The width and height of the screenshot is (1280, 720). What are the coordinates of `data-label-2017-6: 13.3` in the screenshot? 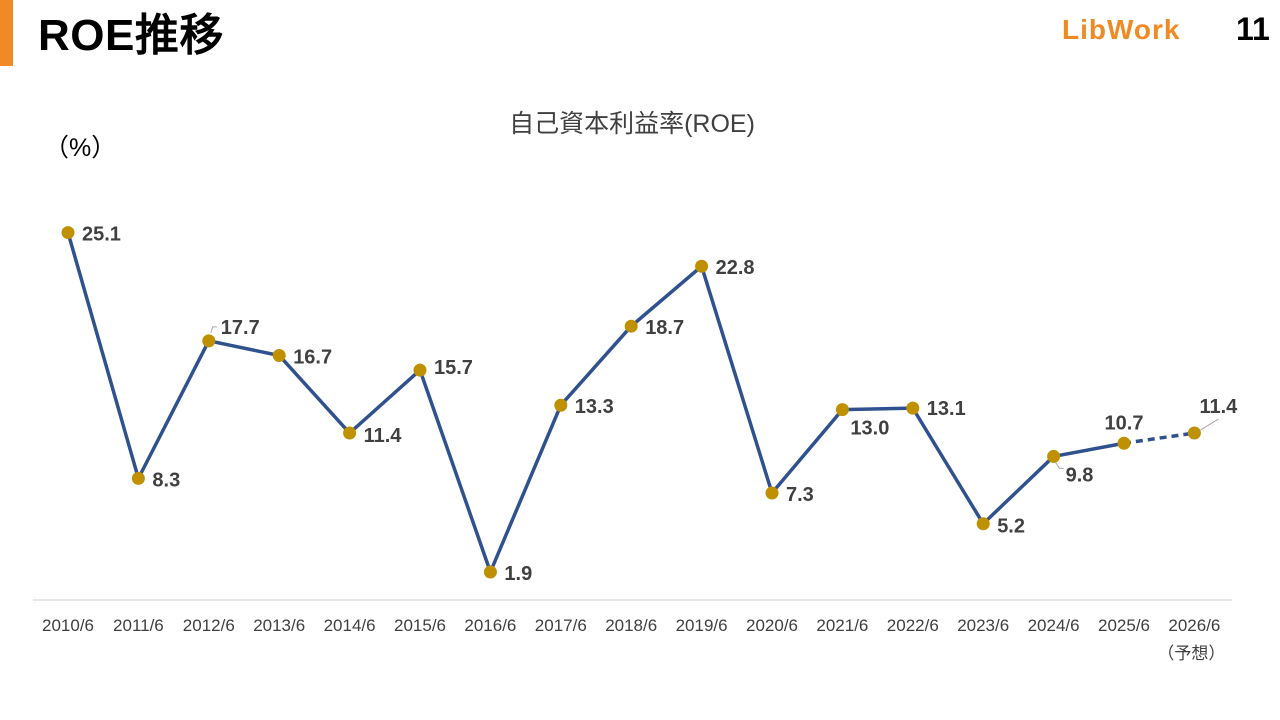 It's located at (594, 407).